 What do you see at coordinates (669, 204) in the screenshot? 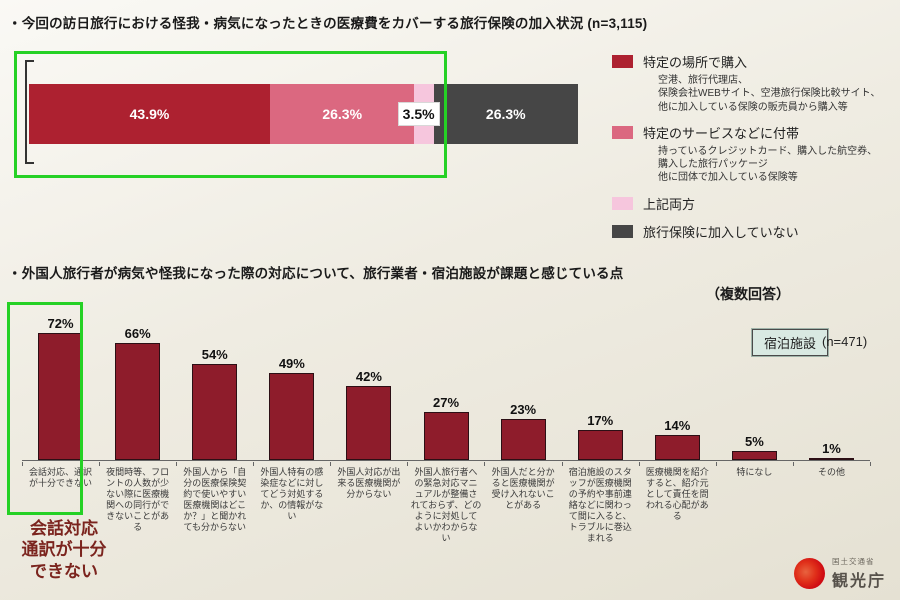
I see `legend-label: 上記両方` at bounding box center [669, 204].